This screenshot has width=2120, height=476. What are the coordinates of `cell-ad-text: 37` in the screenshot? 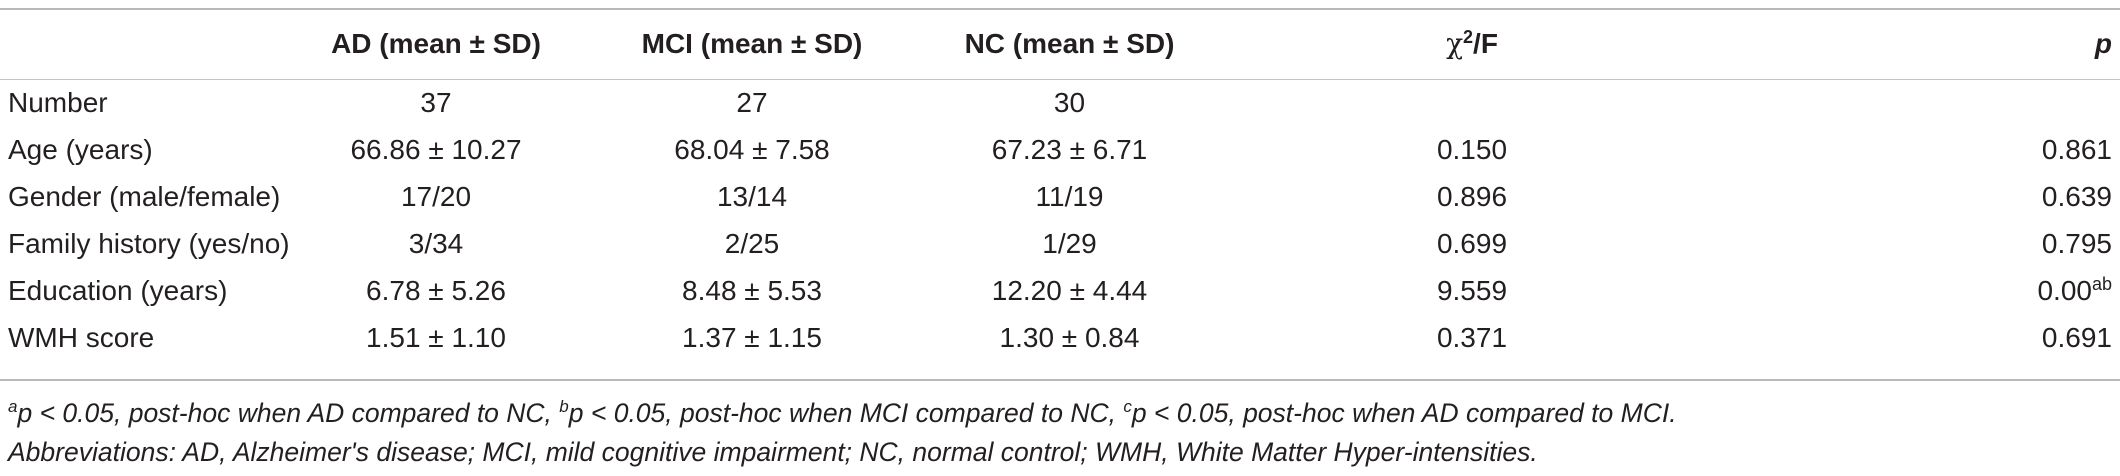 It's located at (436, 102).